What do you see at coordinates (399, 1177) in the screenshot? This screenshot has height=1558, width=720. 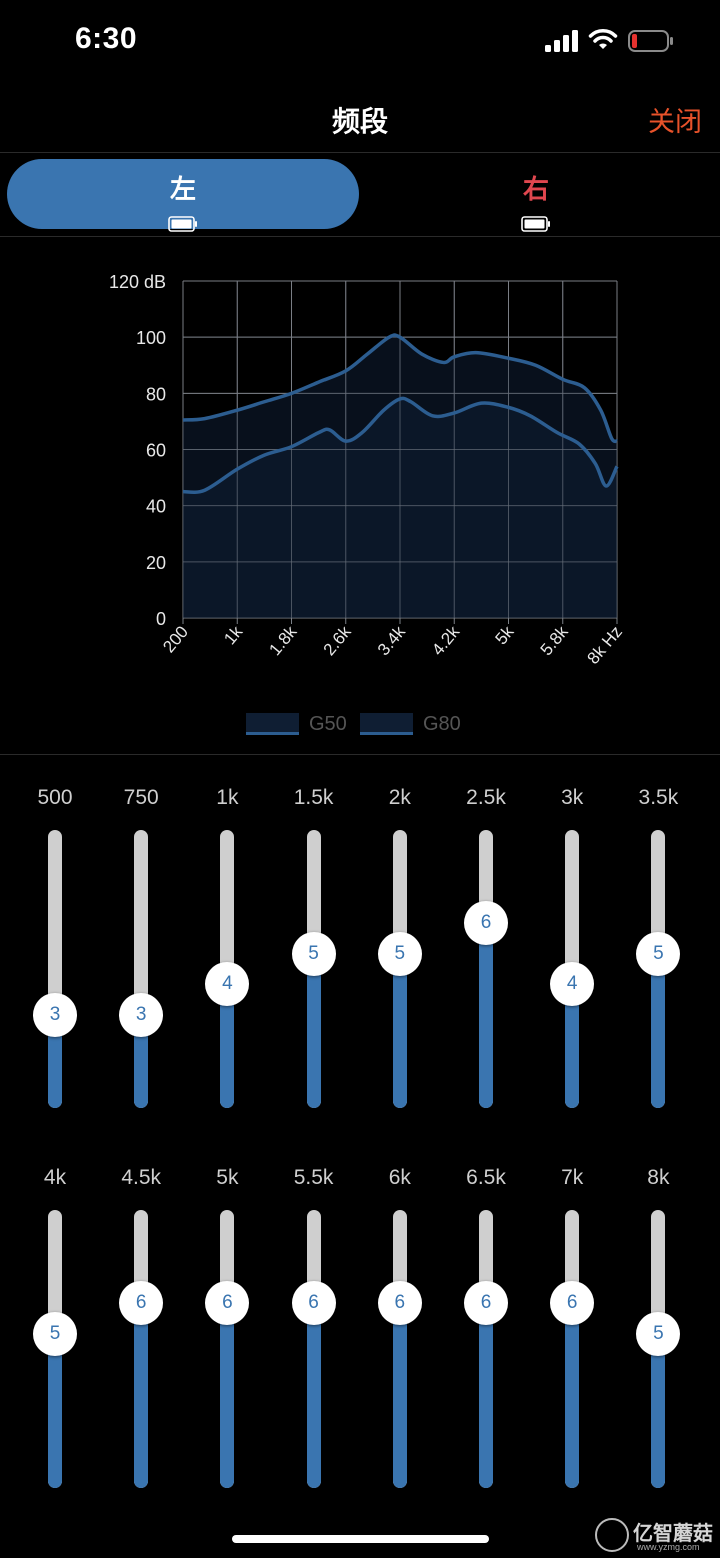 I see `eq-band-frequency-label: 6k` at bounding box center [399, 1177].